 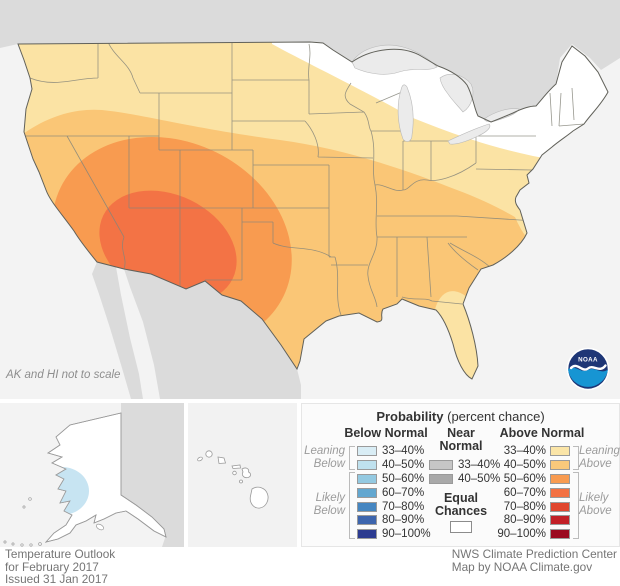 What do you see at coordinates (405, 113) in the screenshot?
I see `lake-michigan` at bounding box center [405, 113].